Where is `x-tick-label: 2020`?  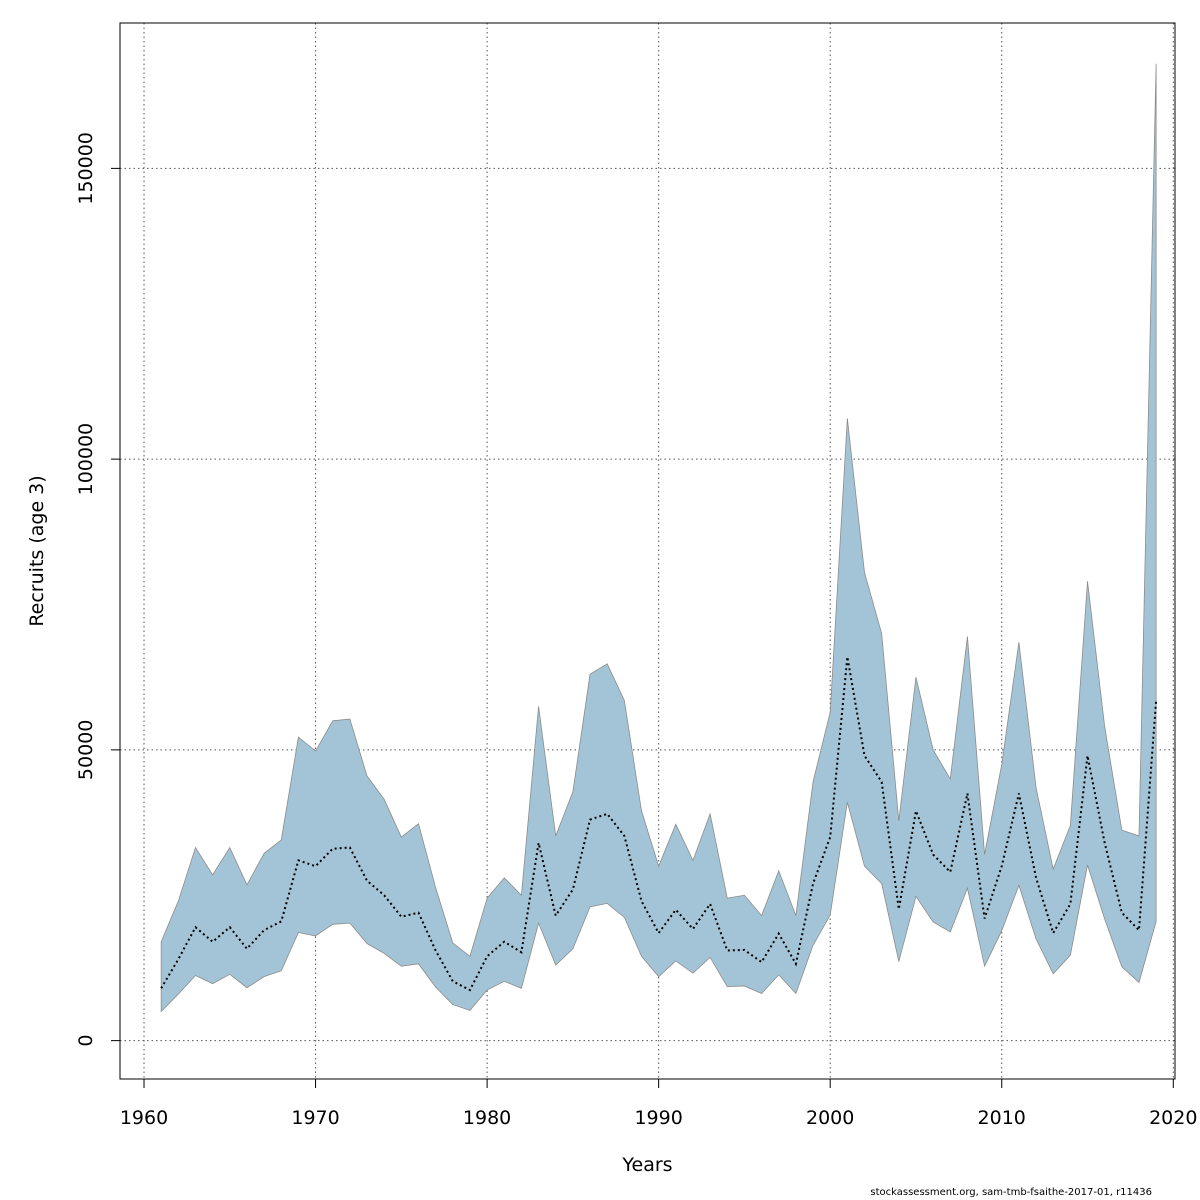
x-tick-label: 2020 is located at coordinates (1173, 1118).